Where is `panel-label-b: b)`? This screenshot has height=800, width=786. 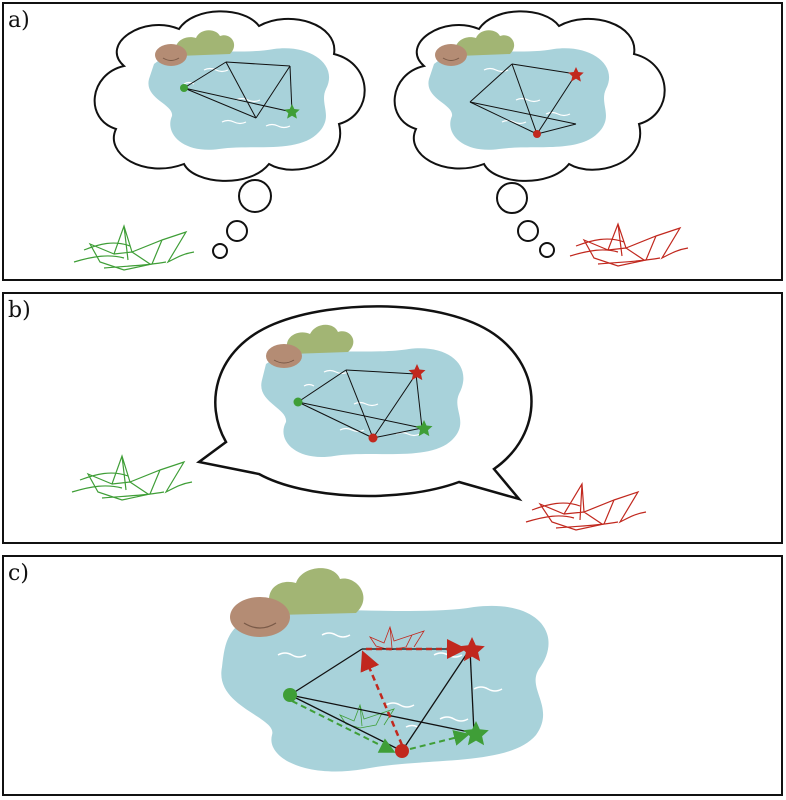
panel-label-b: b) is located at coordinates (19, 310).